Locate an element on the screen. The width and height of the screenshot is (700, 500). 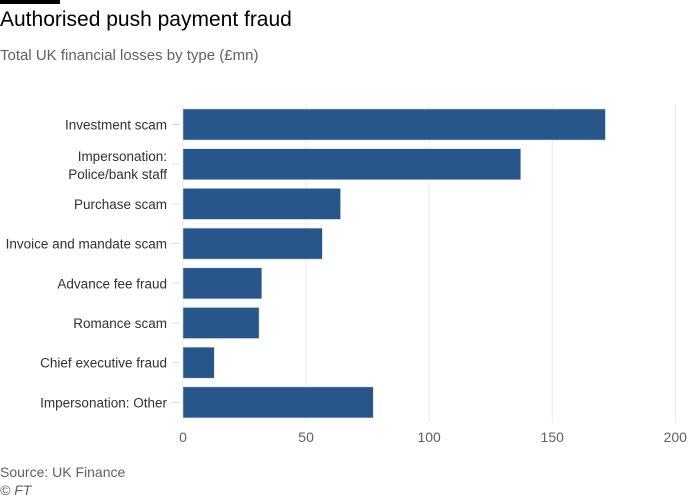
category-label: Impersonation: is located at coordinates (122, 156).